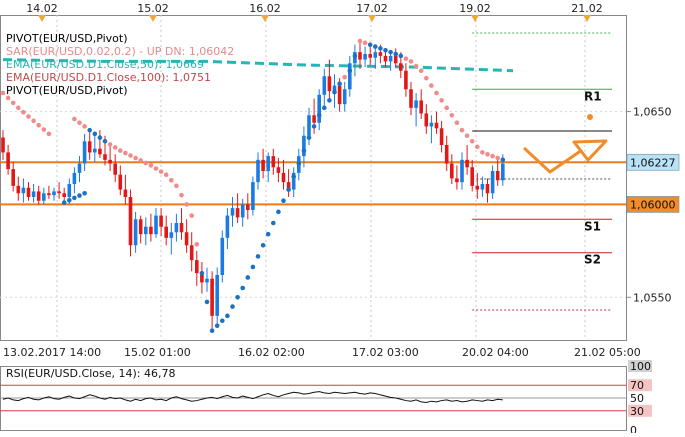 The image size is (685, 437). Describe the element at coordinates (652, 112) in the screenshot. I see `y-tick-label: 1,0650` at that location.